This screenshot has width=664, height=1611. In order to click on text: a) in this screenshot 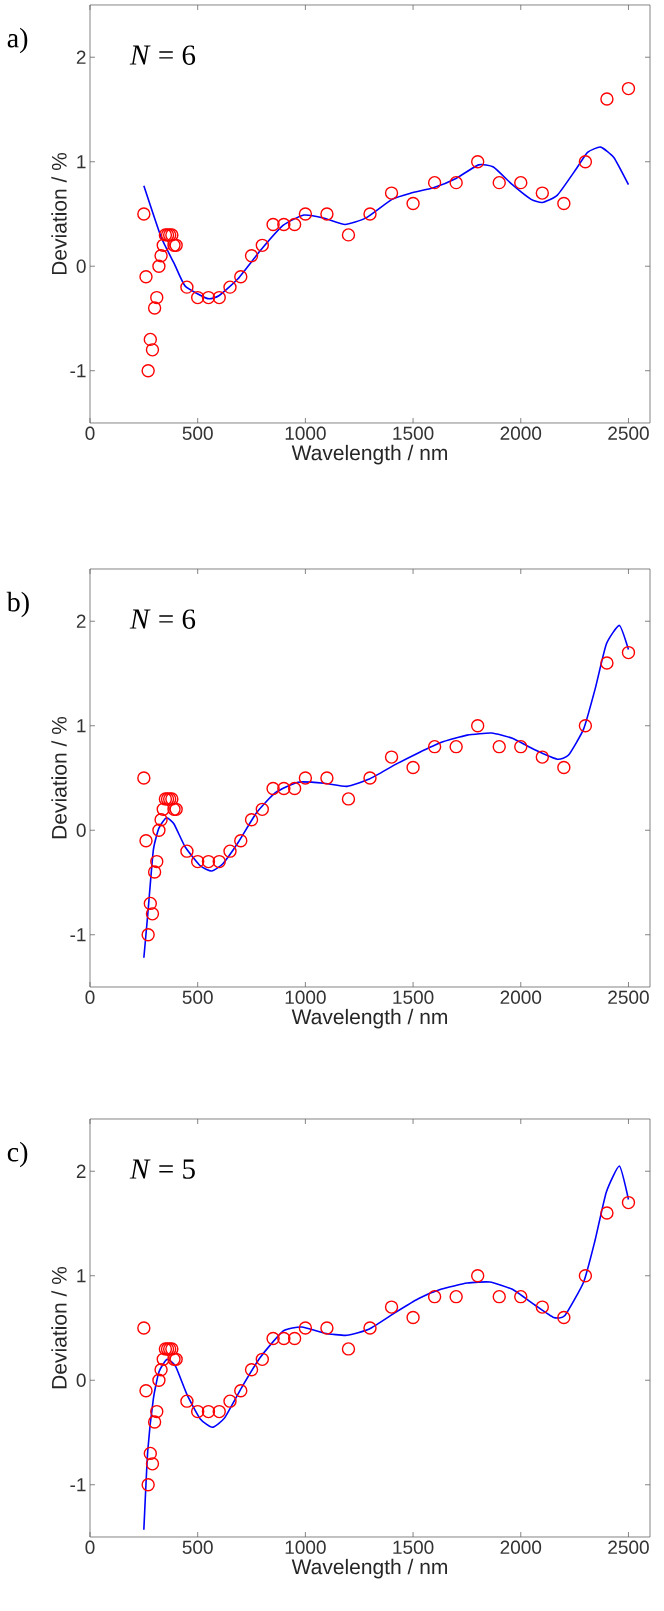, I will do `click(17, 40)`.